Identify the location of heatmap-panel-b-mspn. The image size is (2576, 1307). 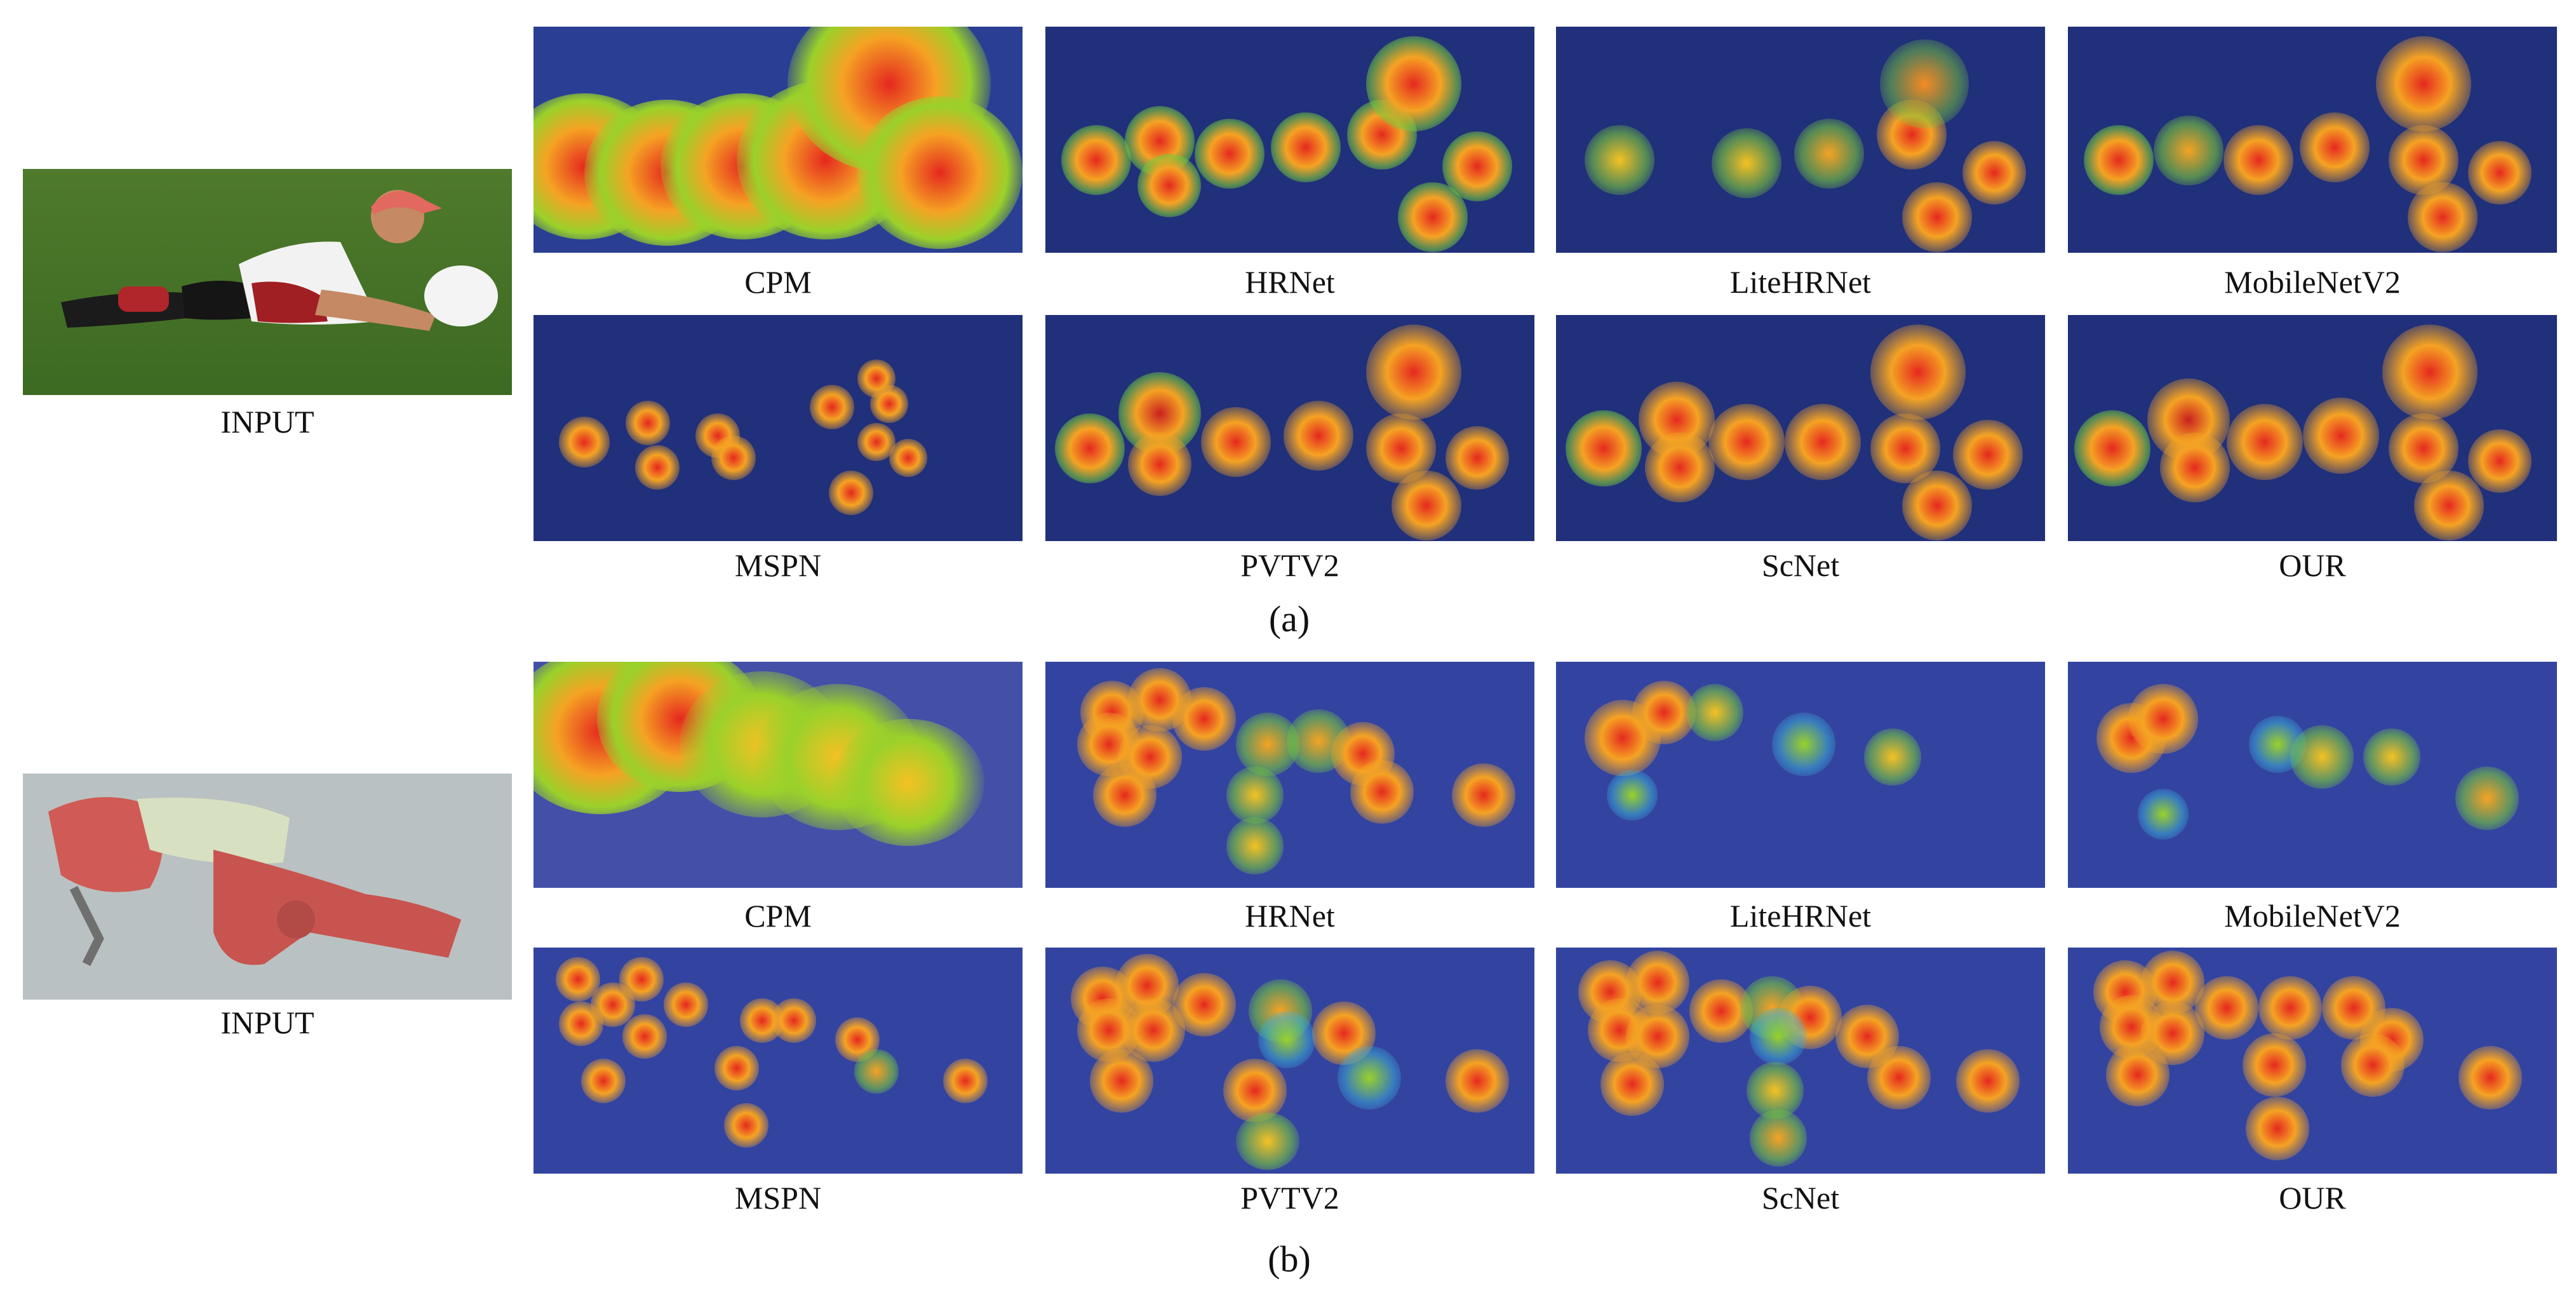
(778, 1061).